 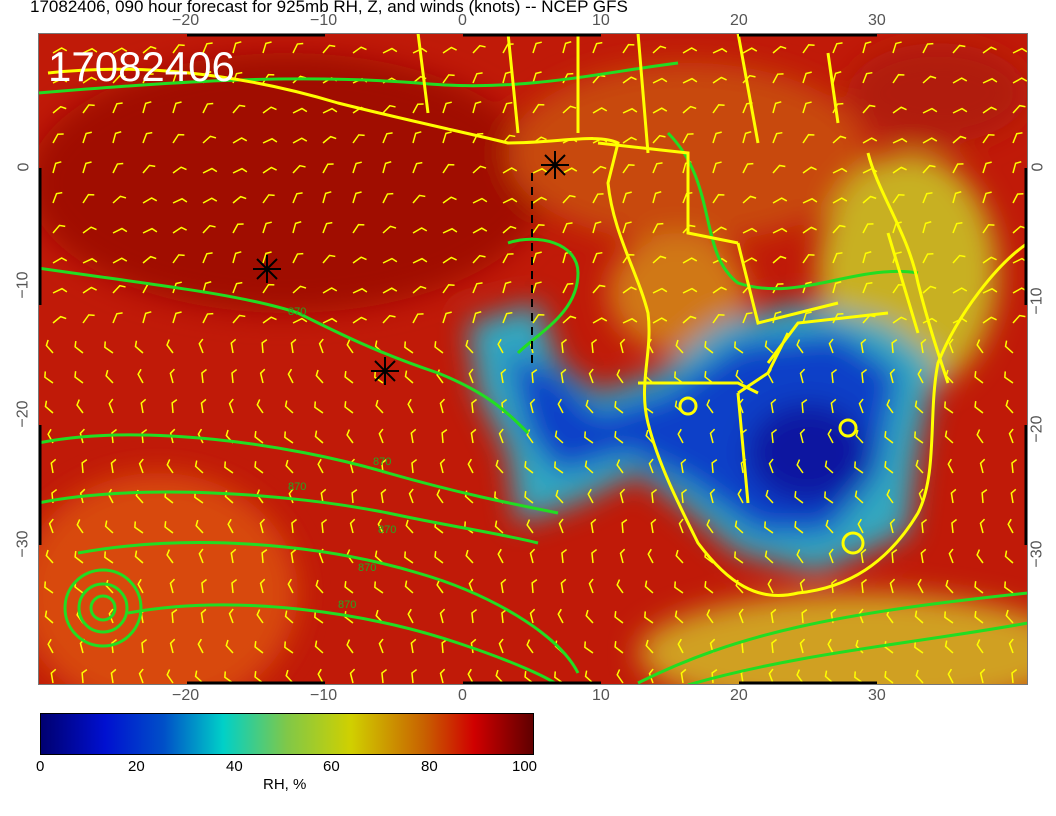 What do you see at coordinates (324, 695) in the screenshot?
I see `lon-tick-bottom: −10` at bounding box center [324, 695].